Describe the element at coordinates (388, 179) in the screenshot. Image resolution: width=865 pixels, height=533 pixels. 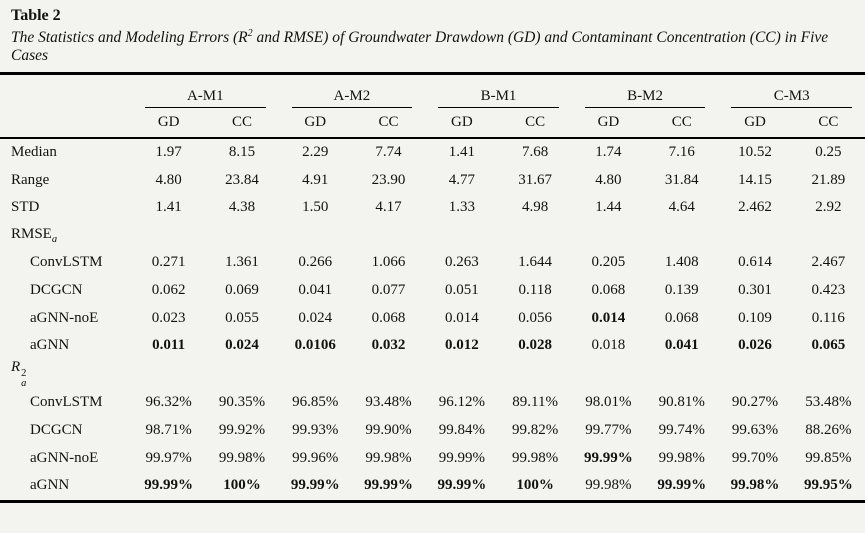
I see `data-cell: 23.90` at that location.